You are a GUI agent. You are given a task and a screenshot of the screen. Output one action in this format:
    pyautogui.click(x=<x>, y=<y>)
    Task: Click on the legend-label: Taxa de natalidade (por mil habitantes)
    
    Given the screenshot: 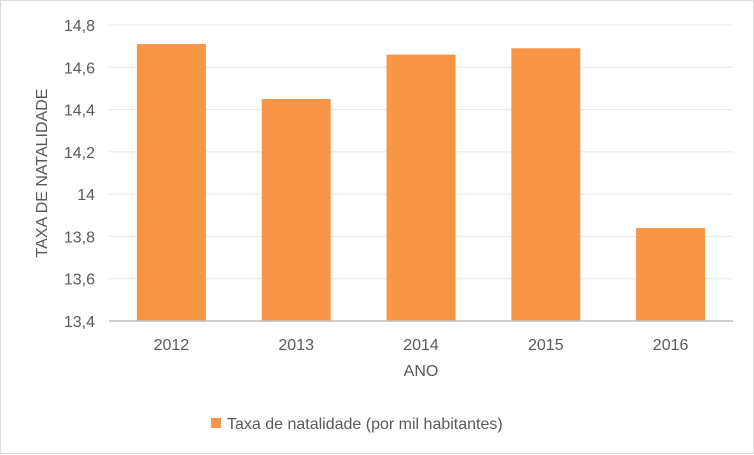 What is the action you would take?
    pyautogui.click(x=365, y=424)
    